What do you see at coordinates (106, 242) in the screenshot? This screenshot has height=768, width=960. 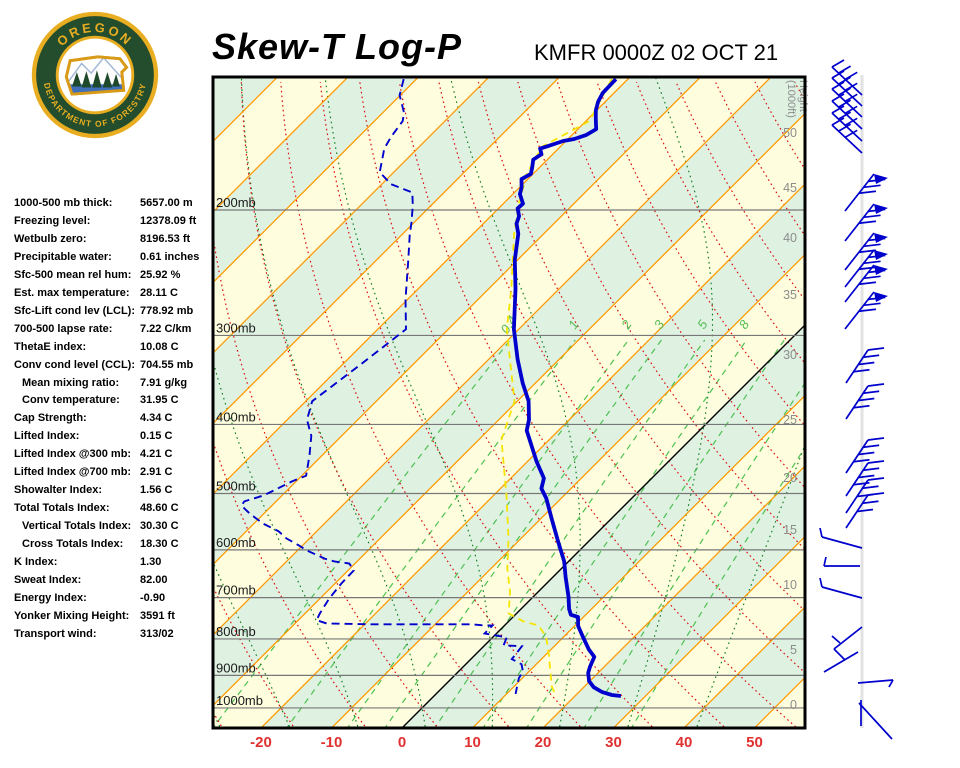 I see `stat-row: Wetbulb zero: 8196.53 ft` at bounding box center [106, 242].